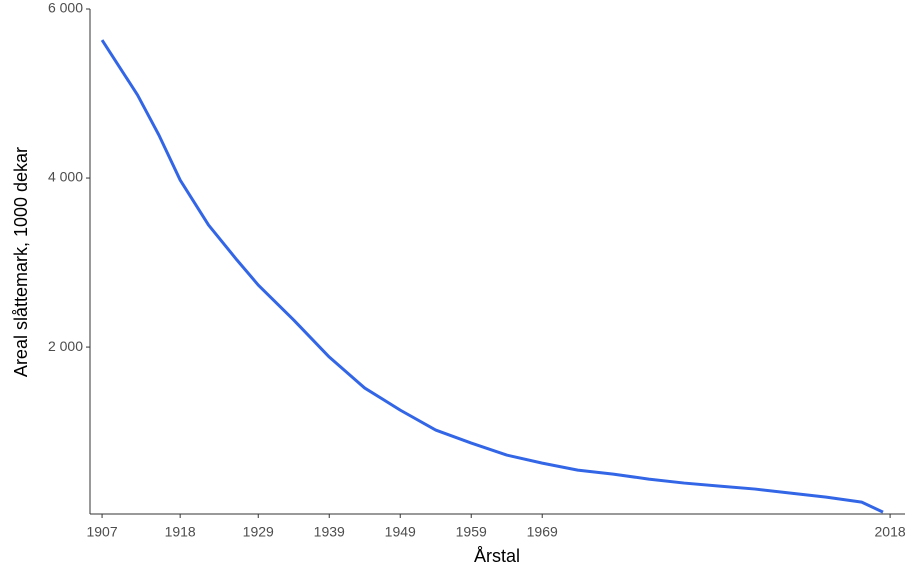 Image resolution: width=916 pixels, height=576 pixels. I want to click on x-tick-label: 2018, so click(890, 532).